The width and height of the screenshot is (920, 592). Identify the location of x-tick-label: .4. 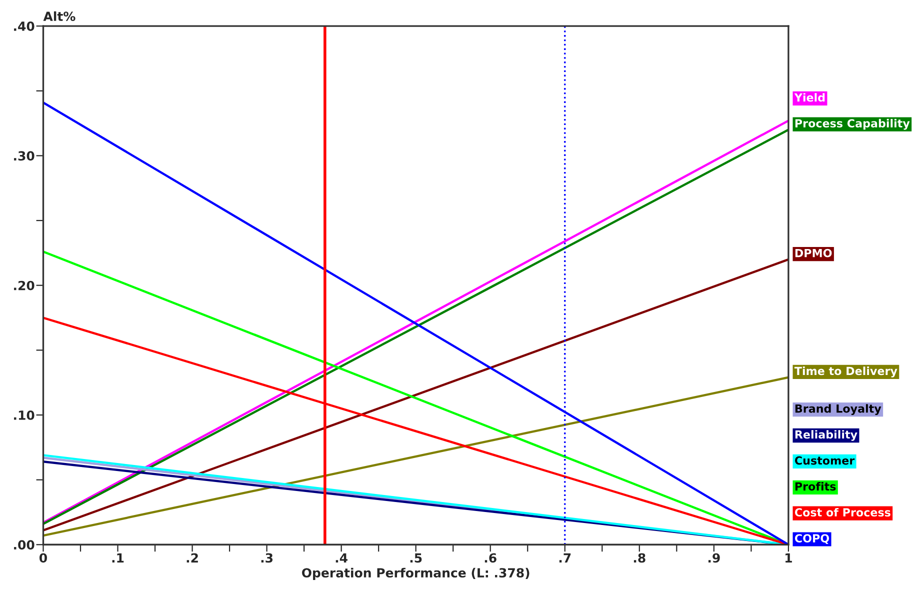
(342, 557).